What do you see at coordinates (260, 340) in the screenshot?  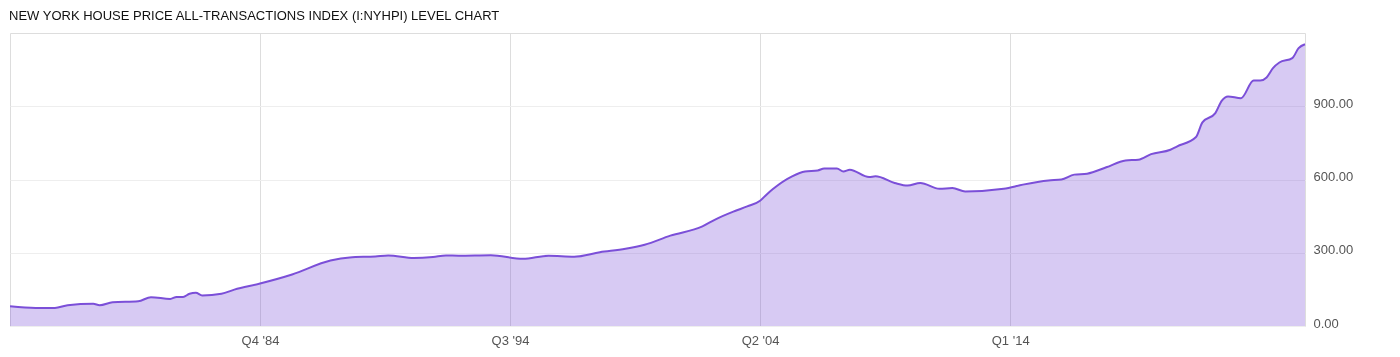 I see `x-tick-label: Q4 '84` at bounding box center [260, 340].